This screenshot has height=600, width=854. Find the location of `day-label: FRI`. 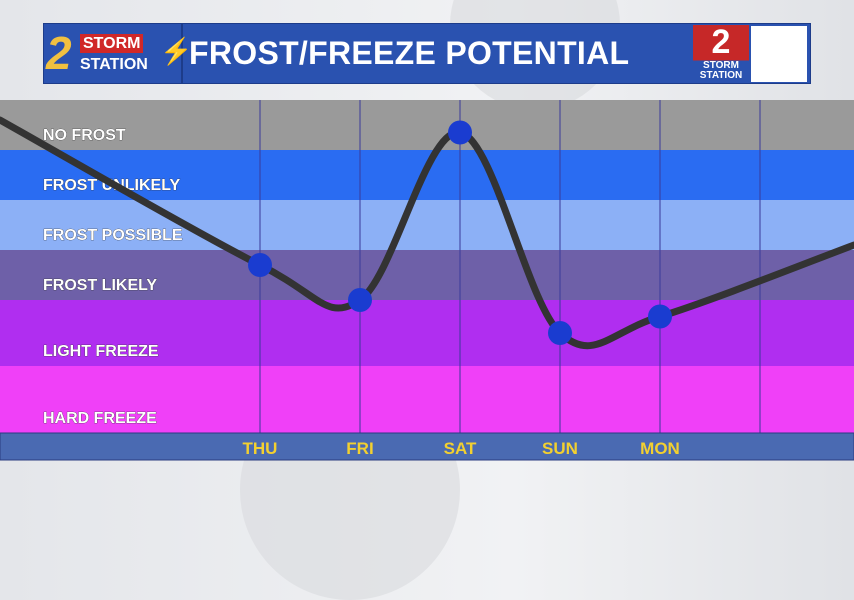

day-label: FRI is located at coordinates (359, 448).